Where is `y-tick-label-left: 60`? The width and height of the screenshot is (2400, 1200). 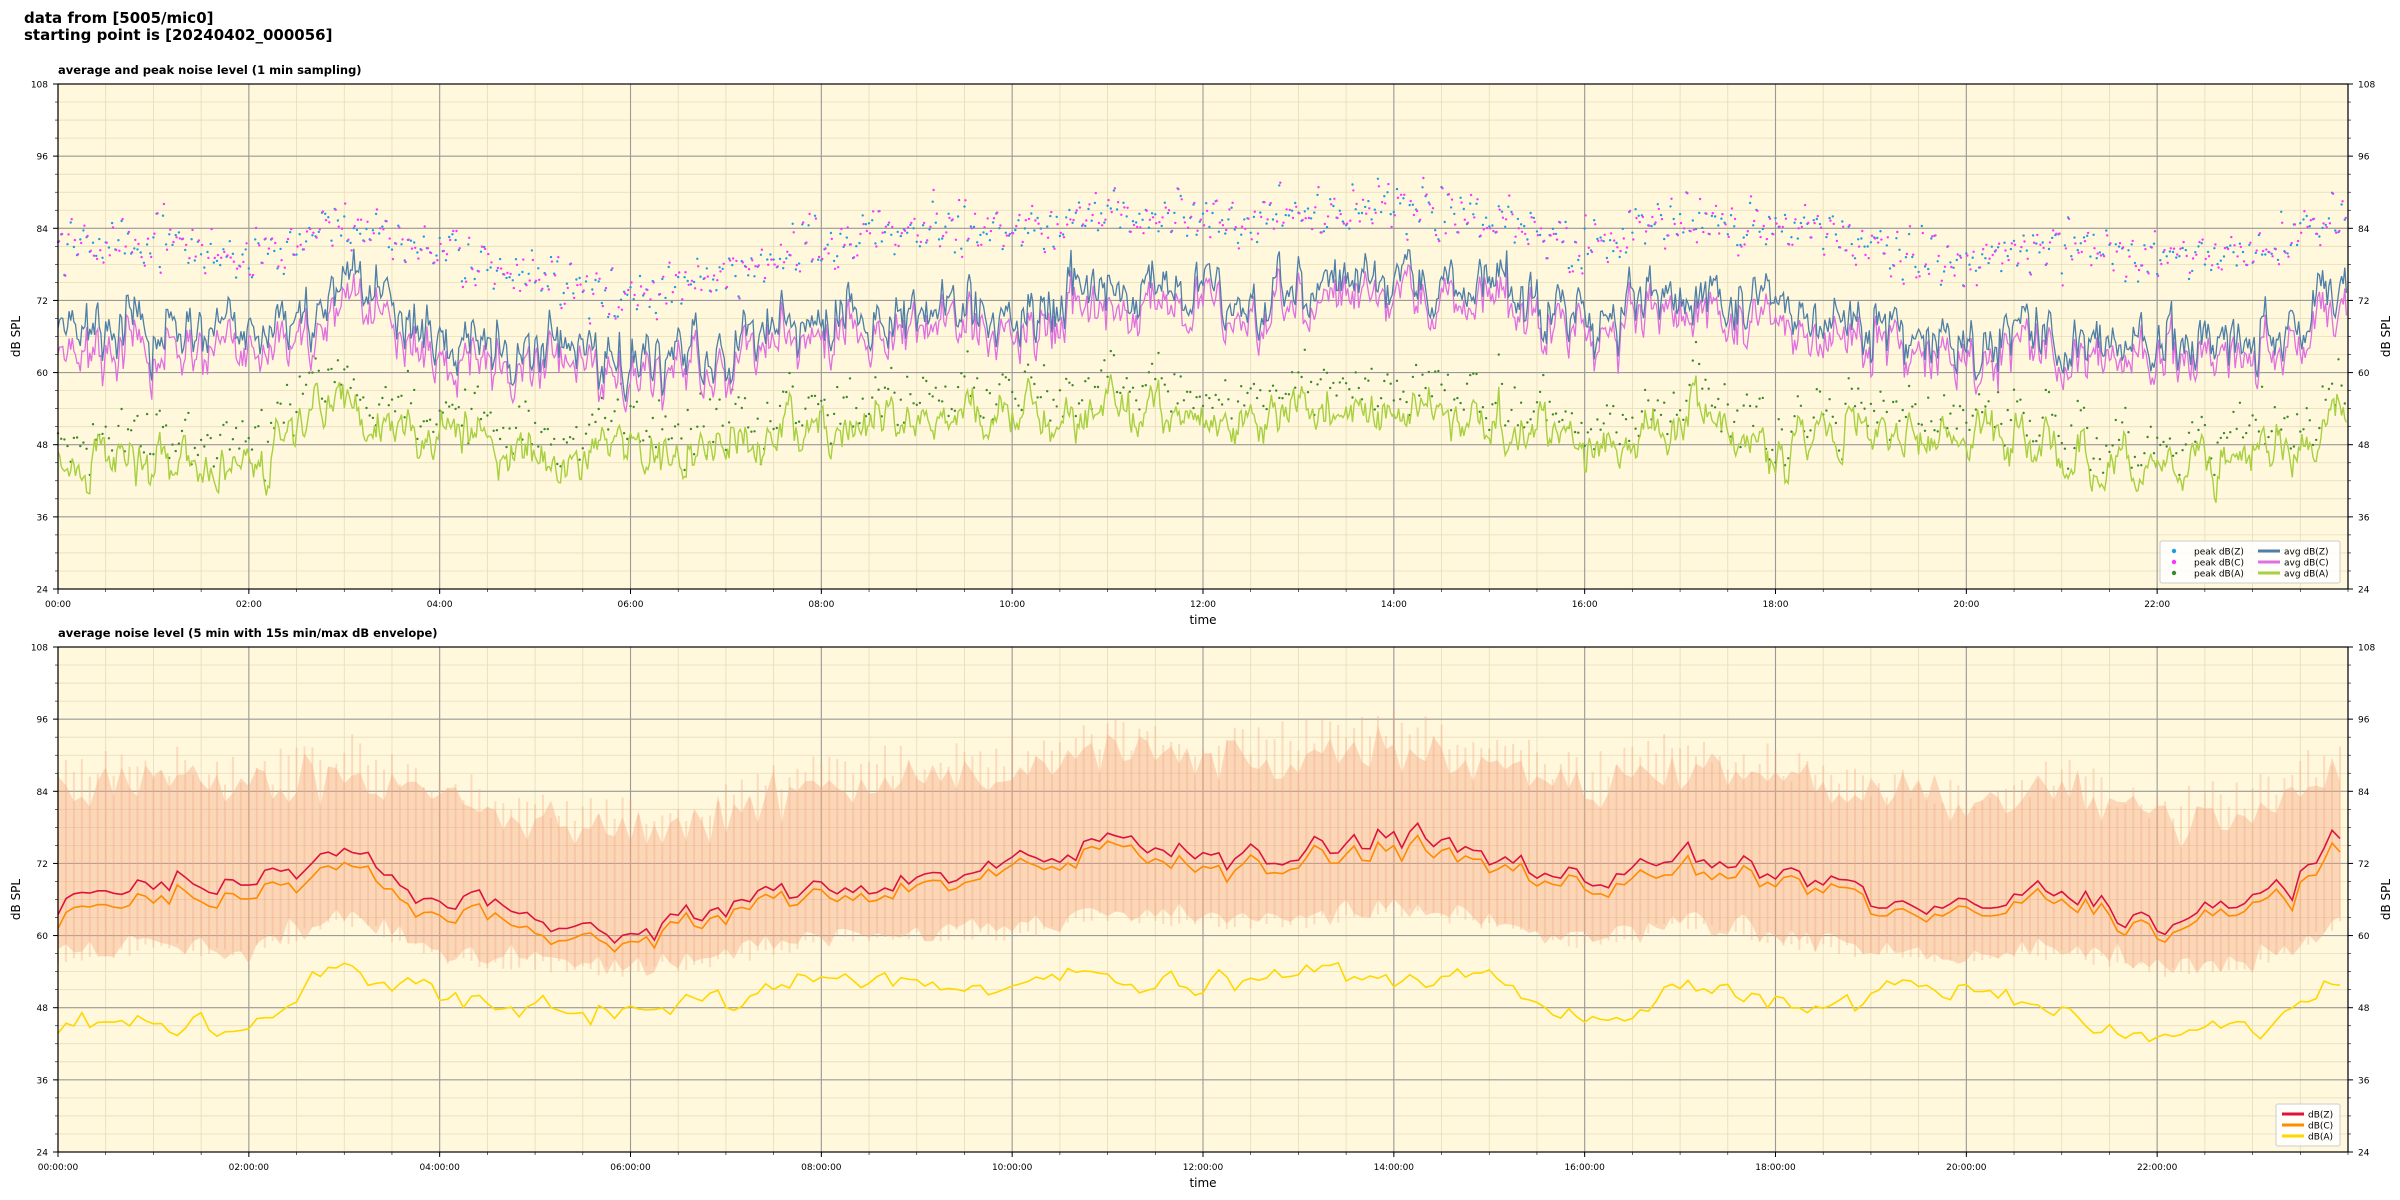
y-tick-label-left: 60 is located at coordinates (43, 374).